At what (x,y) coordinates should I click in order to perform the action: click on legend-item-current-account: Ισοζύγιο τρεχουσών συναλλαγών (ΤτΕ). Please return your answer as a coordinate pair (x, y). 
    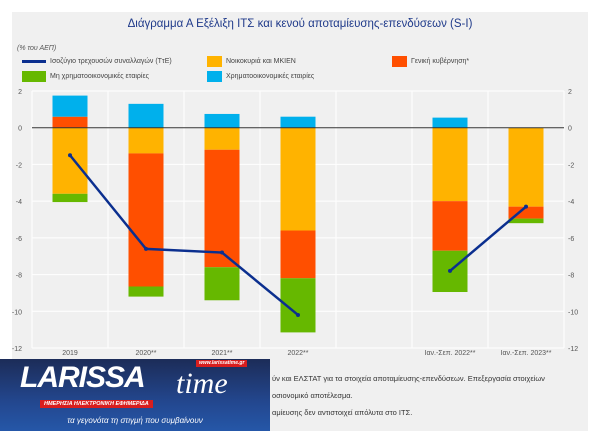
    Looking at the image, I should click on (97, 61).